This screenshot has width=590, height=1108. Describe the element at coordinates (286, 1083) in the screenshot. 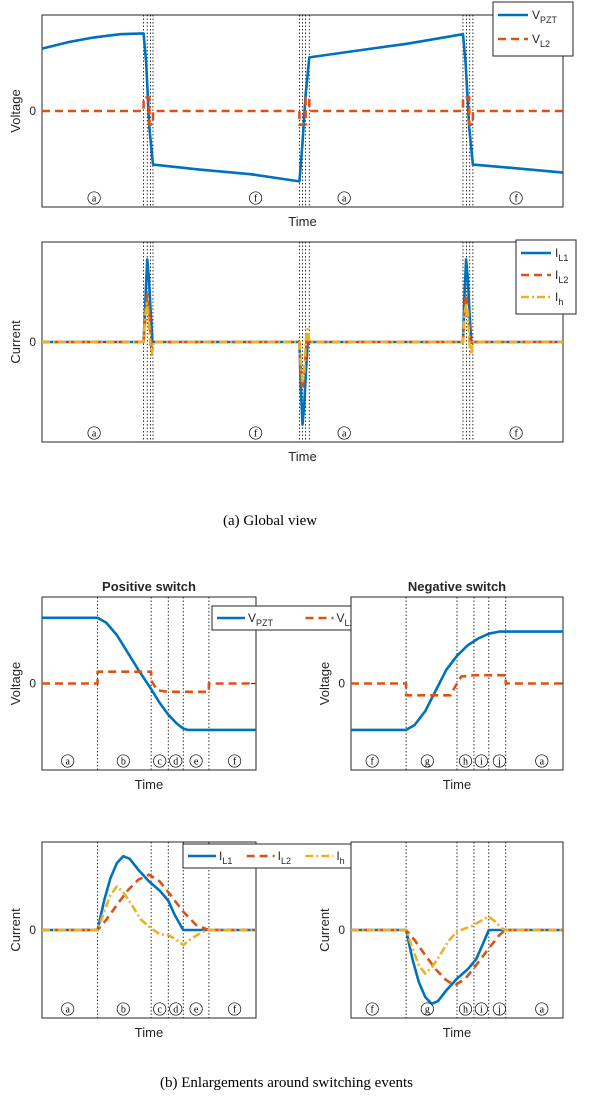

I see `caption-enlargements: (b) Enlargements around switching events` at that location.